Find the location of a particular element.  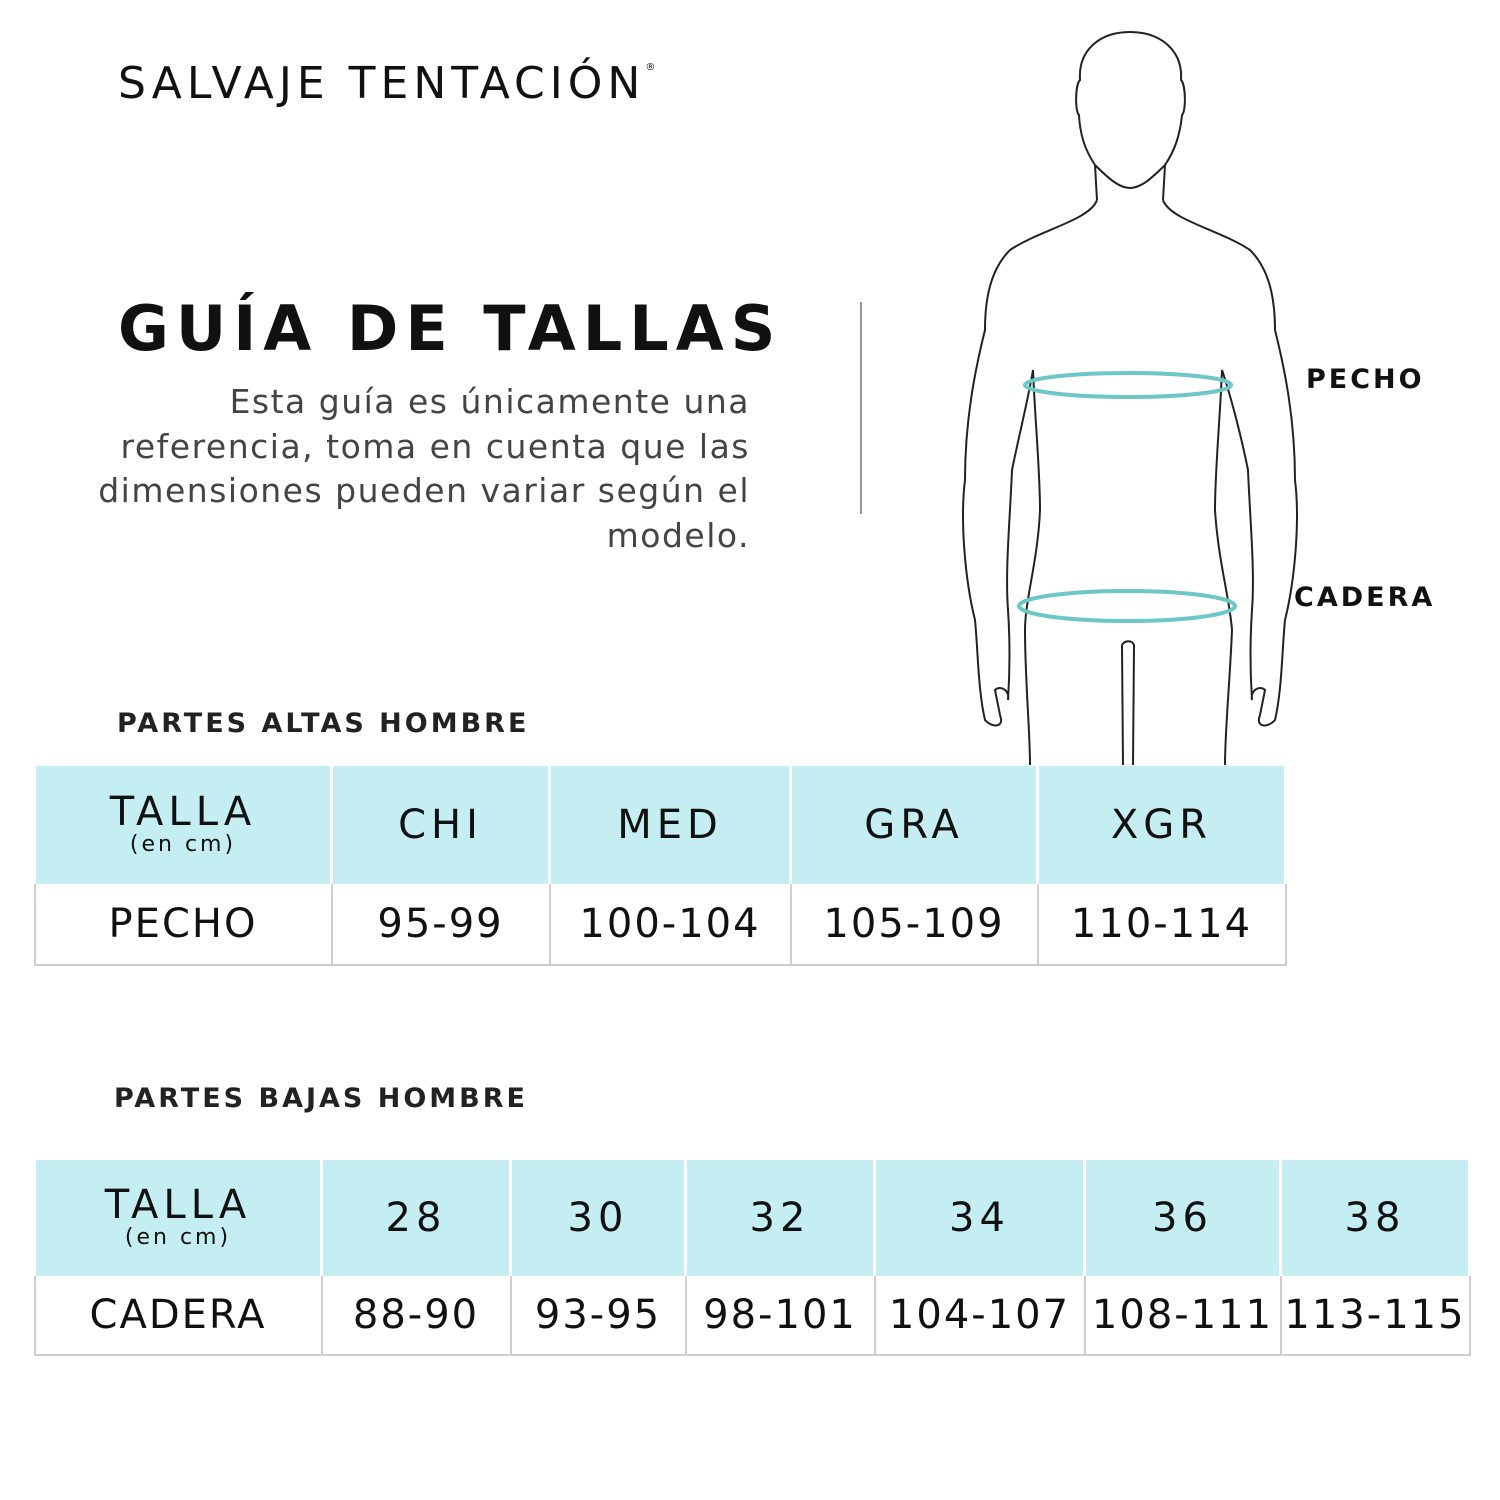

size-header: CHI is located at coordinates (440, 825).